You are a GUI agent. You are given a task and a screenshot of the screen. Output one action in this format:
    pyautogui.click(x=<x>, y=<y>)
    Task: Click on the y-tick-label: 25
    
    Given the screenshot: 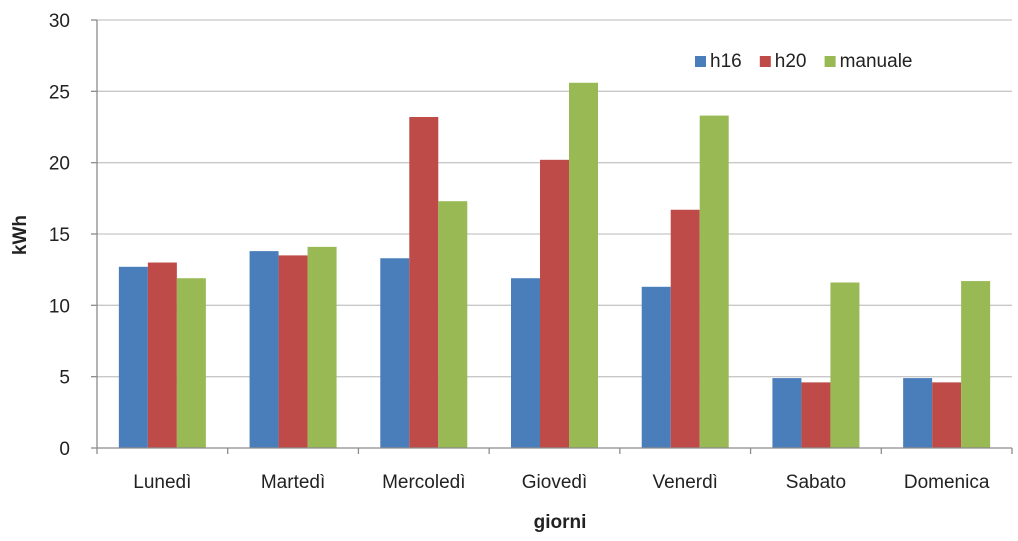 What is the action you would take?
    pyautogui.click(x=59, y=92)
    